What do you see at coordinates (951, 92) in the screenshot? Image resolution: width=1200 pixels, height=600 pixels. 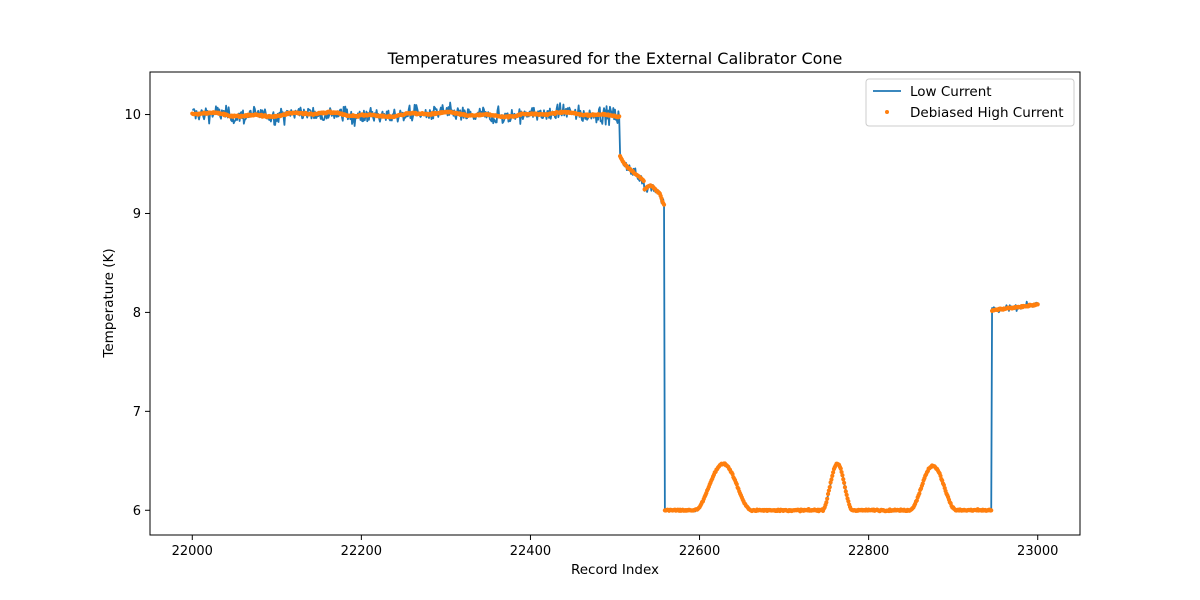 I see `legend-label-low-current: Low Current` at bounding box center [951, 92].